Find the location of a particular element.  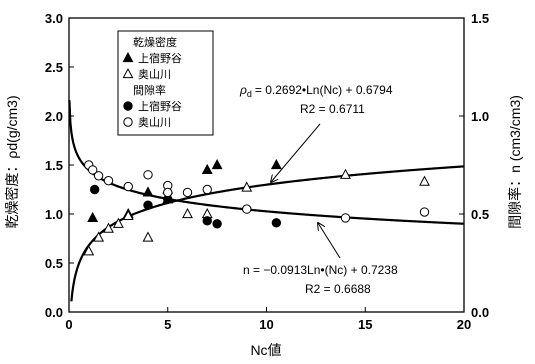

porosity-fit-r2: R2 = 0.6688 is located at coordinates (338, 289).